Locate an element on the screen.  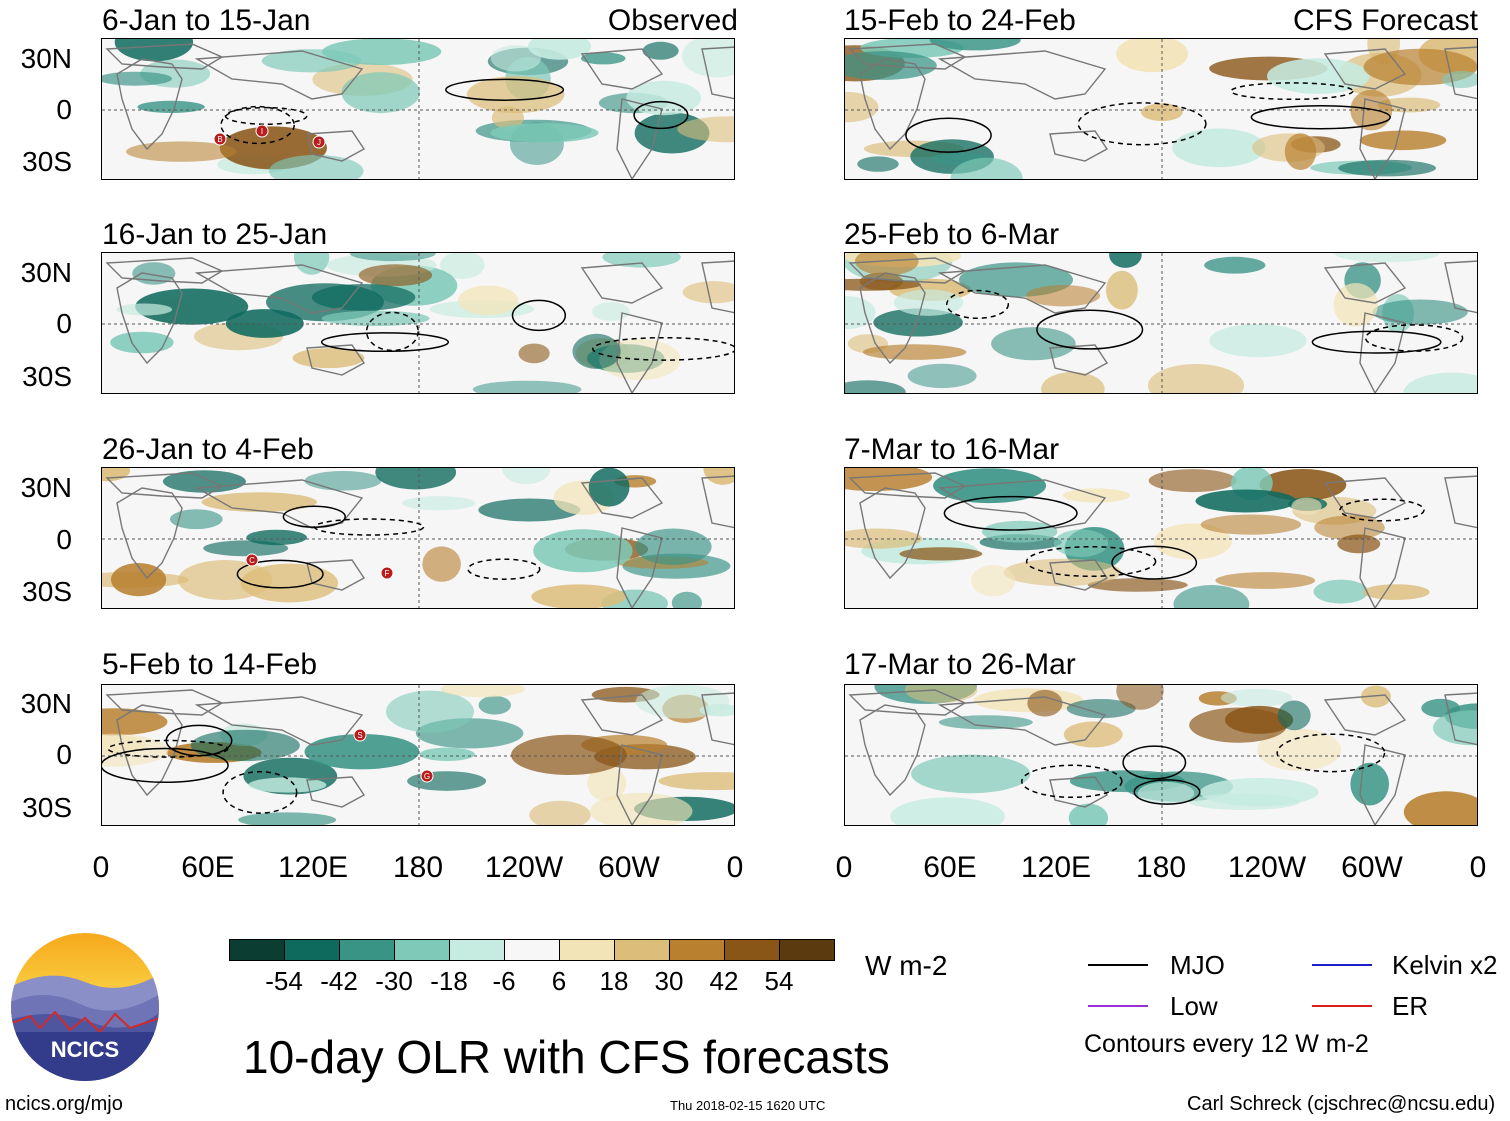
footer-timestamp: Thu 2018-02-15 1620 UTC is located at coordinates (748, 1105).